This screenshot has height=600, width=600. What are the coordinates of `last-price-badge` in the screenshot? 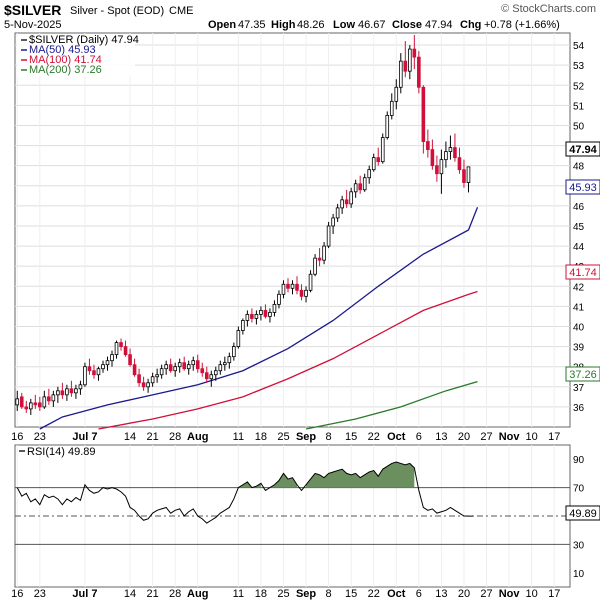 It's located at (582, 149).